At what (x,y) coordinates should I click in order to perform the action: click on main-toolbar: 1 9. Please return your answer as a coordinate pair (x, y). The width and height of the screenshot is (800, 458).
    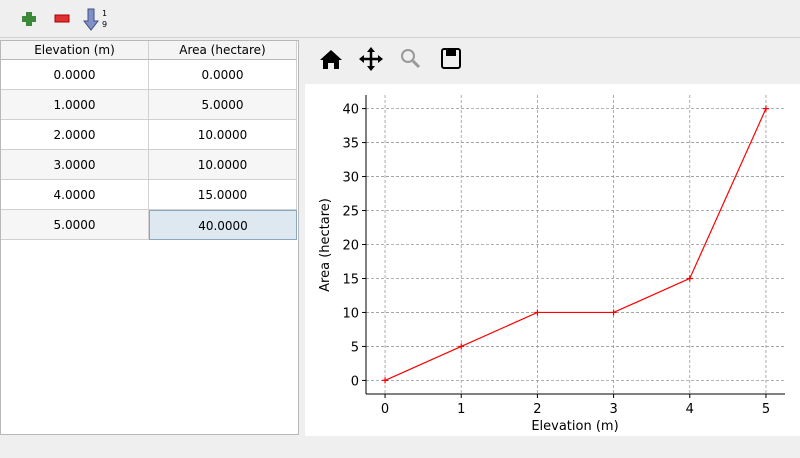
    Looking at the image, I should click on (400, 23).